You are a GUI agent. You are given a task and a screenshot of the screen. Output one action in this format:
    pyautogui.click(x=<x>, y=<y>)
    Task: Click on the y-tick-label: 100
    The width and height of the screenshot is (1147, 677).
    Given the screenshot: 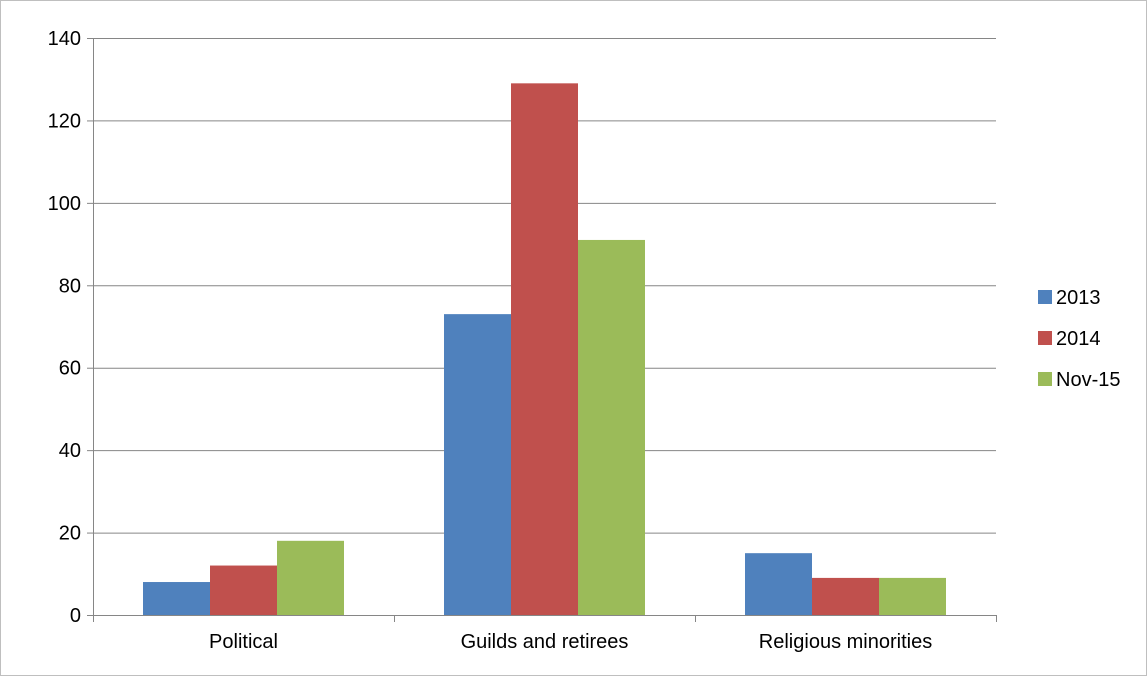 What is the action you would take?
    pyautogui.click(x=64, y=204)
    